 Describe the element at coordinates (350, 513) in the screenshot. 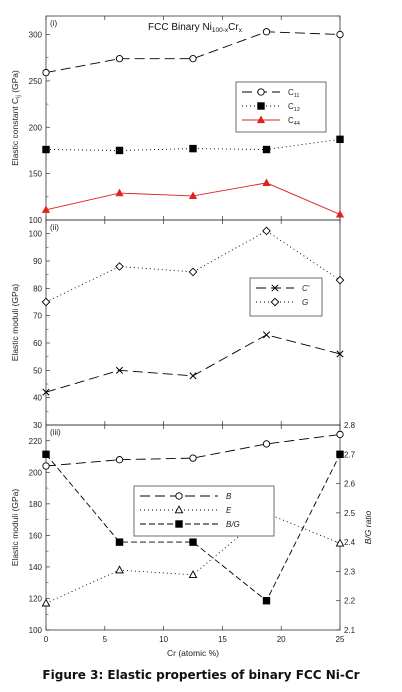

I see `y2-tick-label: 2.5` at that location.